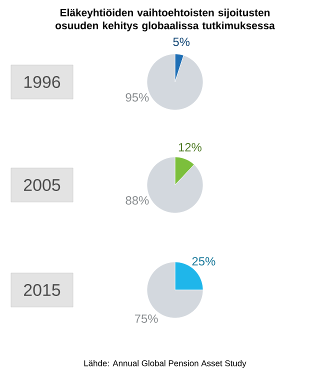 This screenshot has width=330, height=376. Describe the element at coordinates (42, 185) in the screenshot. I see `text: 2005` at that location.